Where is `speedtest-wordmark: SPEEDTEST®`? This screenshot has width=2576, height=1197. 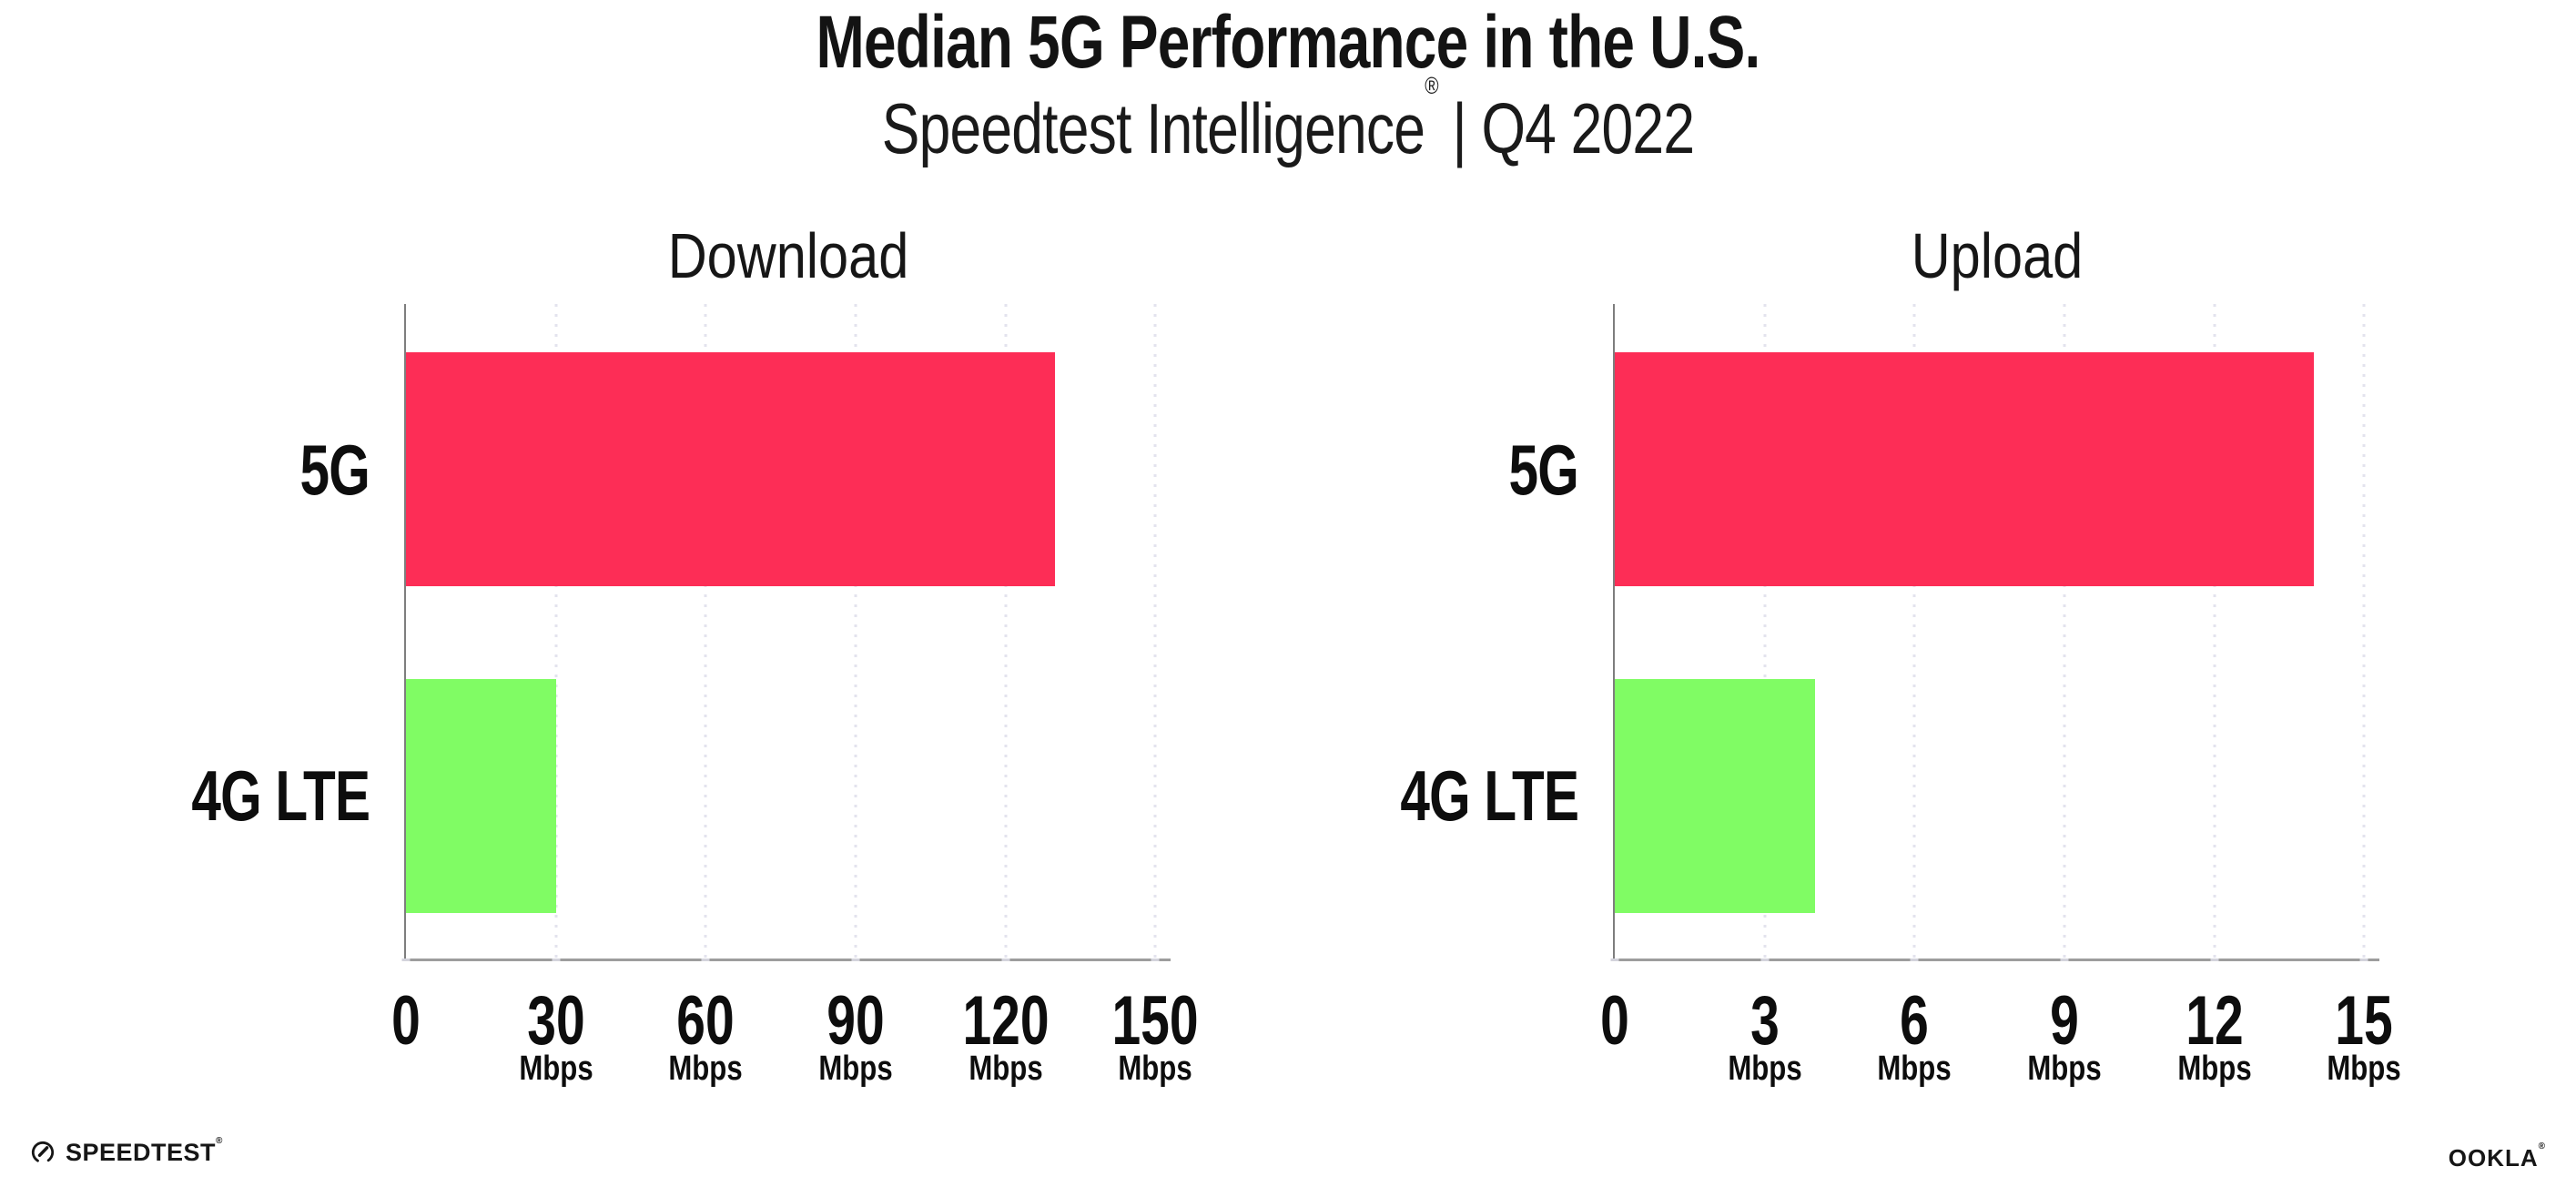 speedtest-wordmark: SPEEDTEST® is located at coordinates (144, 1151).